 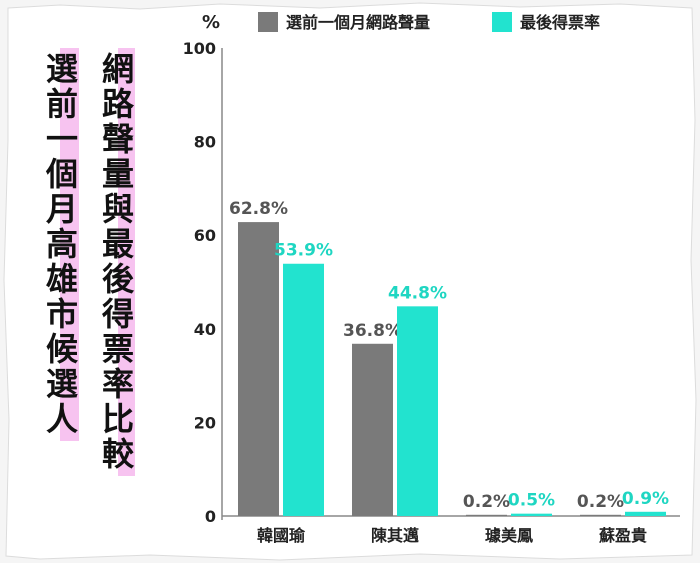 What do you see at coordinates (509, 535) in the screenshot?
I see `x-category-label: 璩美鳳` at bounding box center [509, 535].